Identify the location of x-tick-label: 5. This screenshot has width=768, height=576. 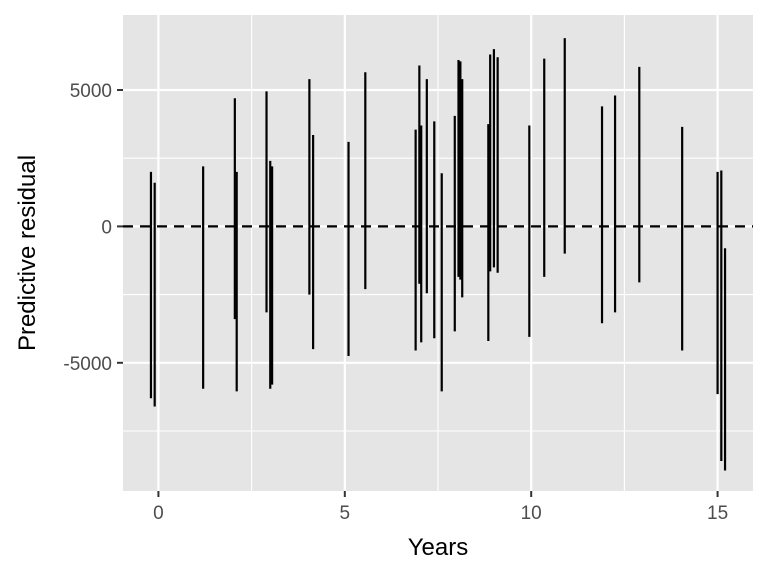
(345, 513).